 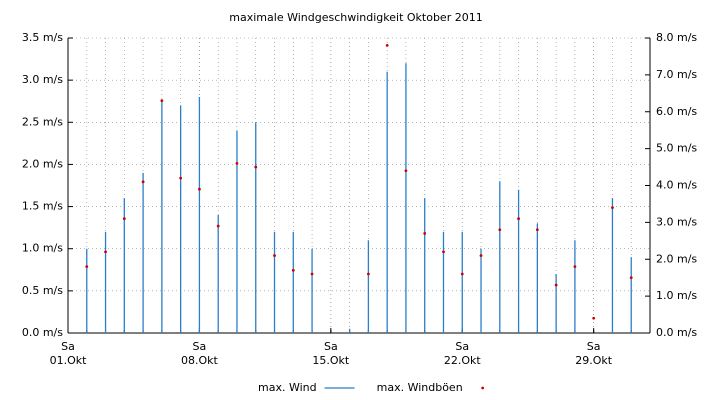 What do you see at coordinates (42, 332) in the screenshot?
I see `y-tick-label: 0.0 m/s` at bounding box center [42, 332].